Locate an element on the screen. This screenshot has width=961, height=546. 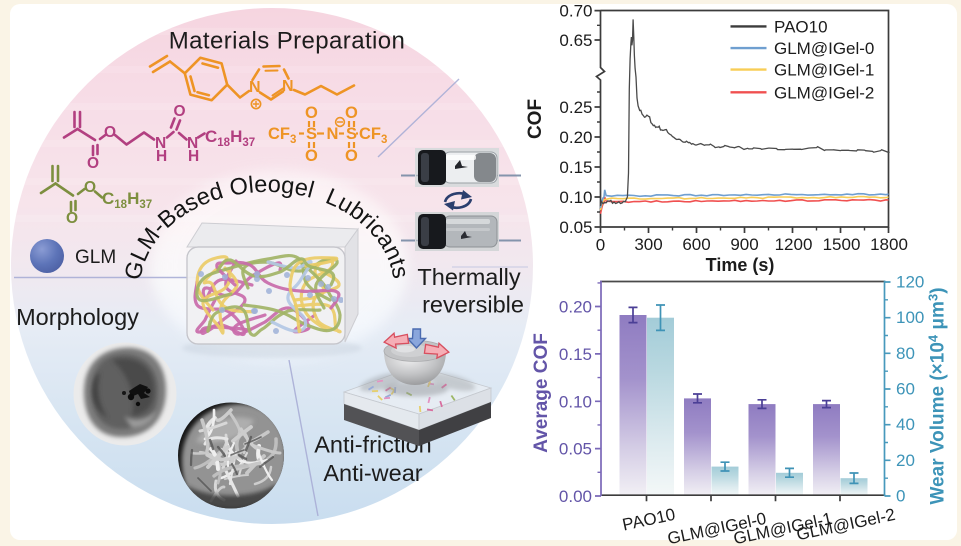
svg-text: GLM@IGel-1 is located at coordinates (824, 70).